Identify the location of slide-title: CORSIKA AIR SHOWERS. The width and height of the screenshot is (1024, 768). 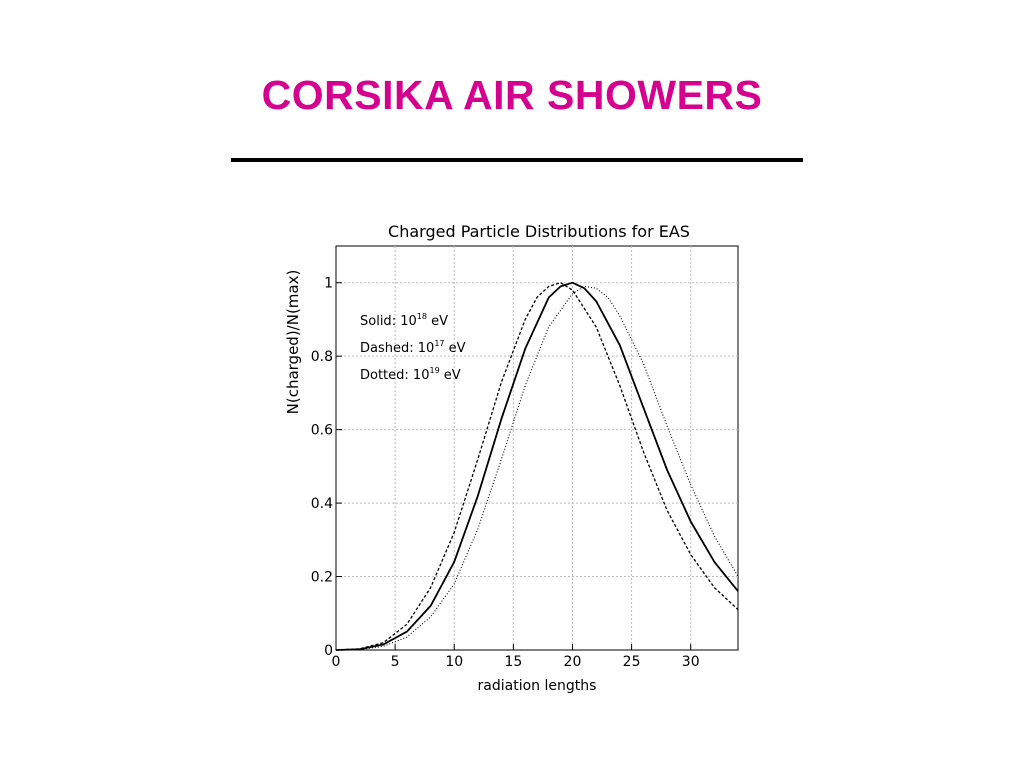
(512, 95).